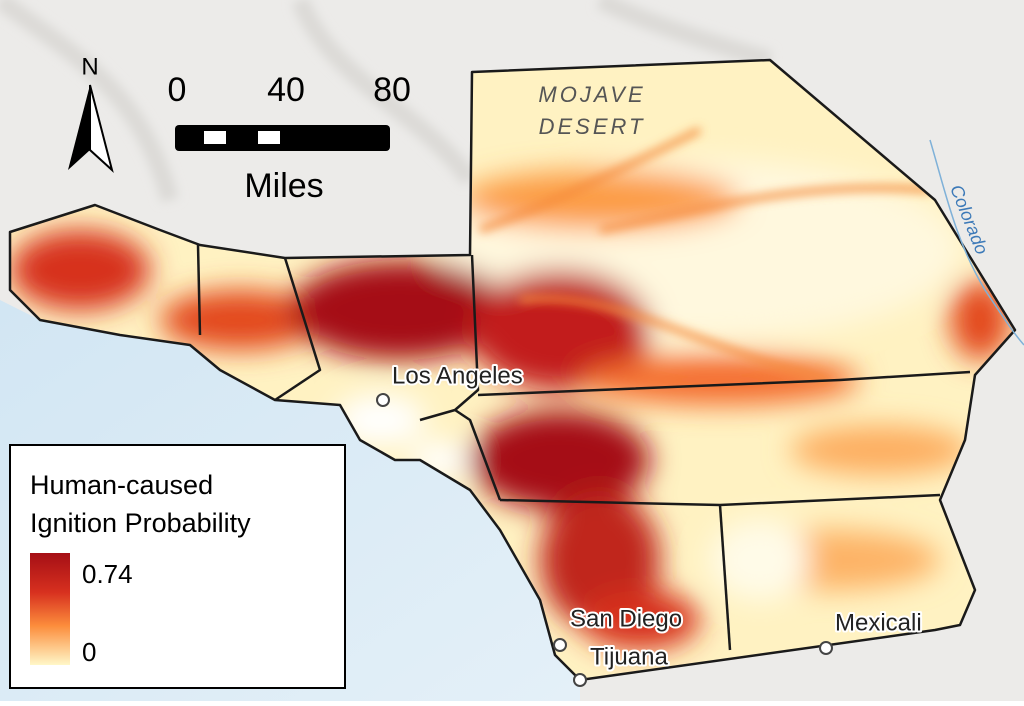  What do you see at coordinates (626, 618) in the screenshot?
I see `city-label: San Diego` at bounding box center [626, 618].